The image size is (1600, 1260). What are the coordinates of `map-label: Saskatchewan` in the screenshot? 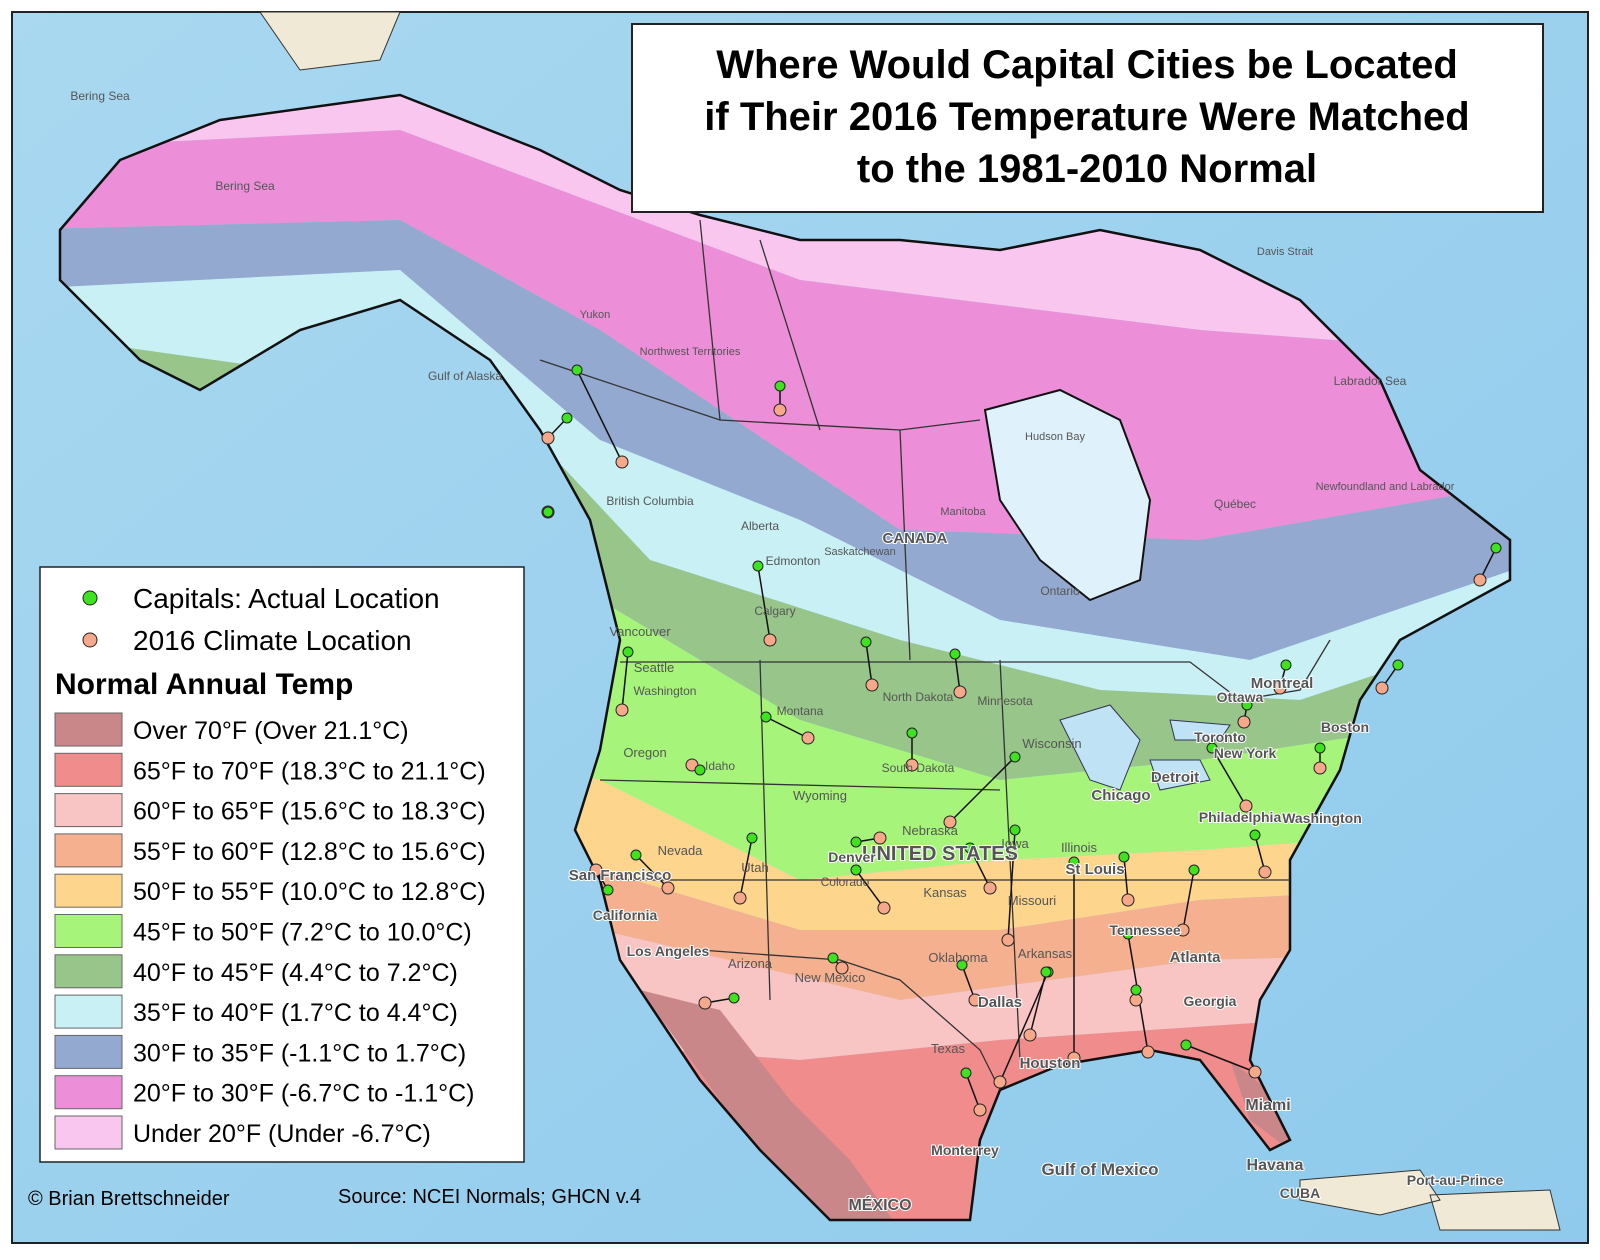 It's located at (860, 552).